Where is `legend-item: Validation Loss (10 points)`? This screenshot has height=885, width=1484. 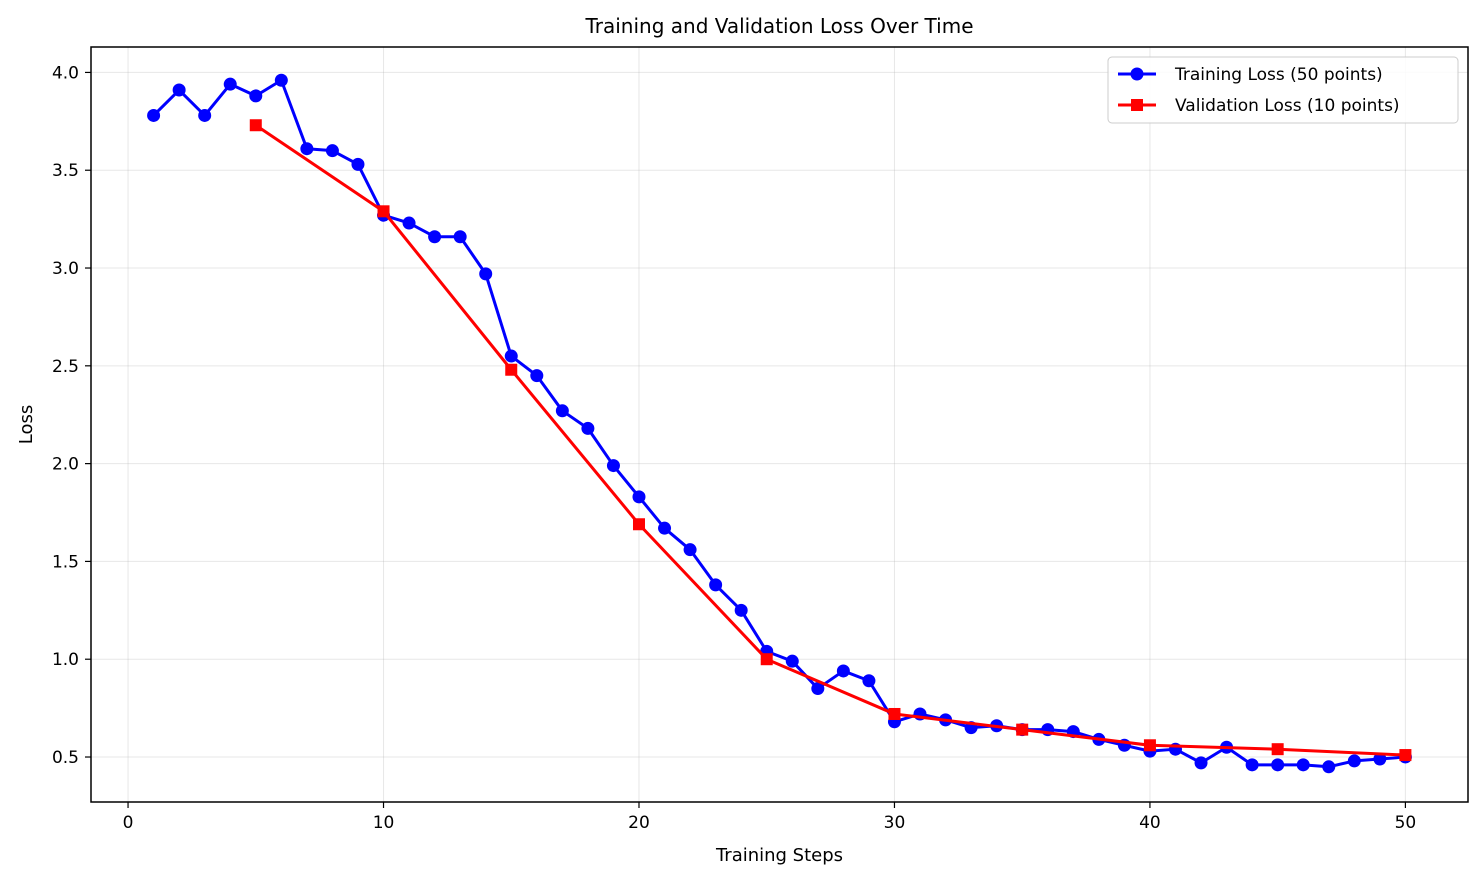 legend-item: Validation Loss (10 points) is located at coordinates (1259, 106).